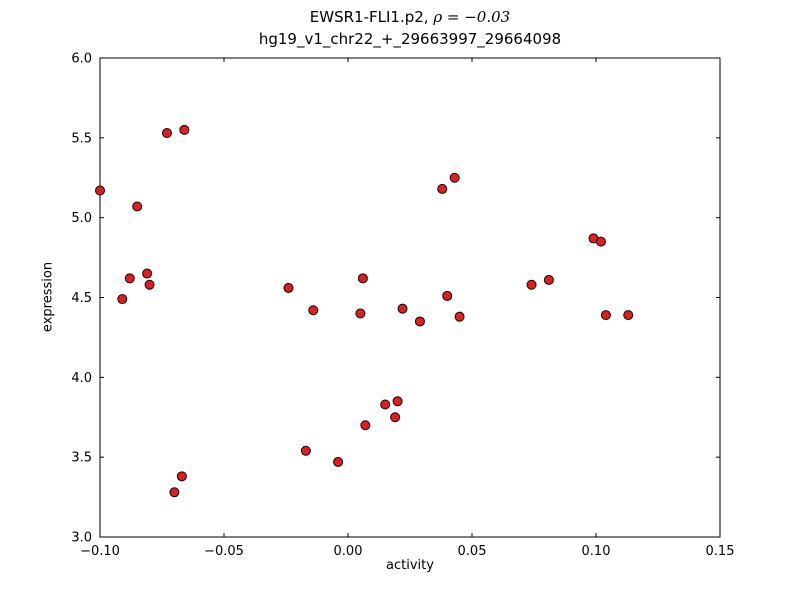 The height and width of the screenshot is (600, 800). I want to click on x-tick-label: 0.00, so click(348, 551).